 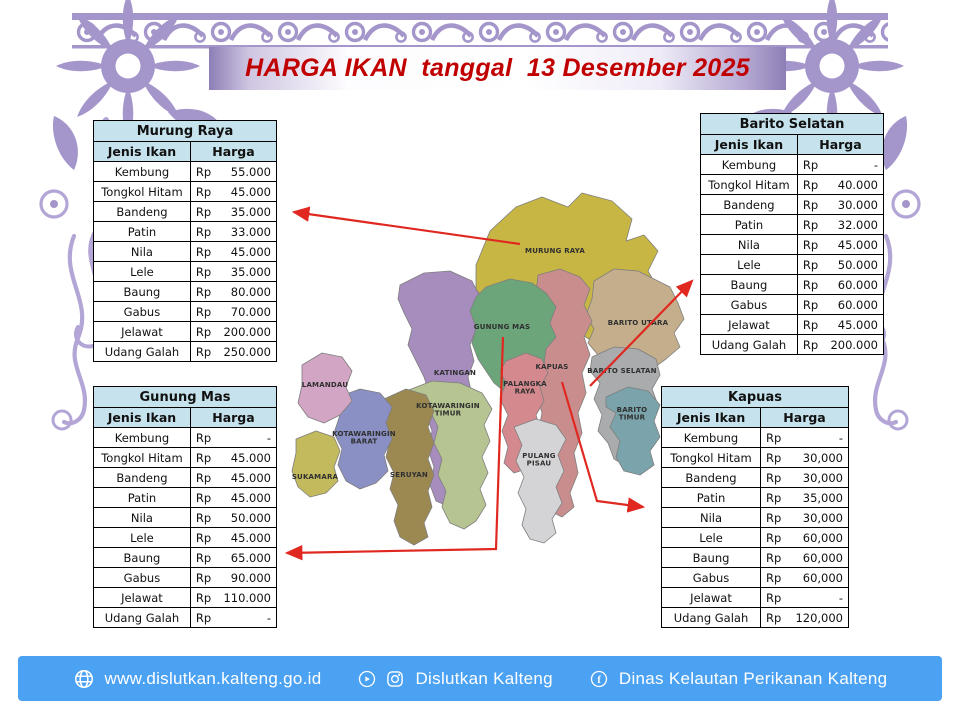 What do you see at coordinates (480, 31) in the screenshot?
I see `border-top-band` at bounding box center [480, 31].